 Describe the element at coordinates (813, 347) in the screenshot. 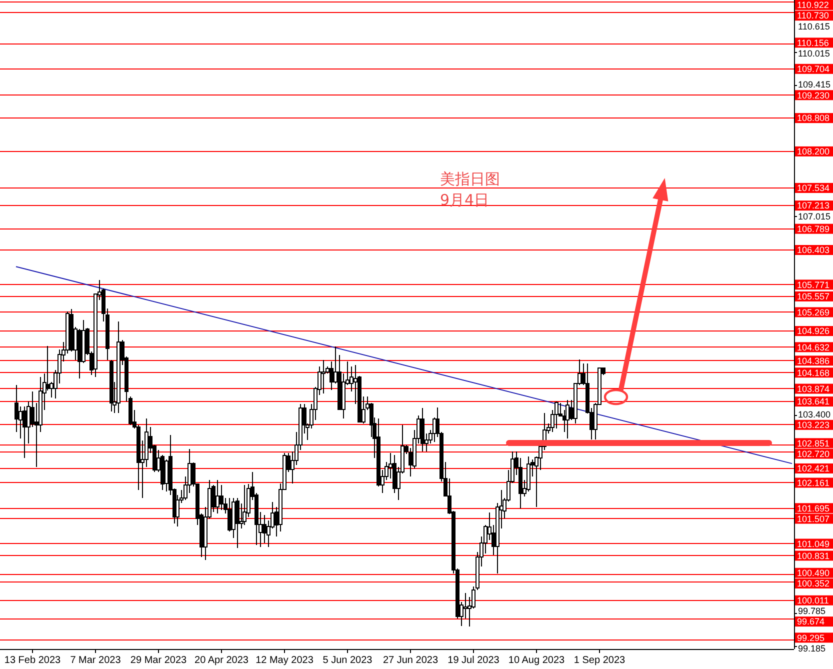

I see `ref-line-label: 104.632` at that location.